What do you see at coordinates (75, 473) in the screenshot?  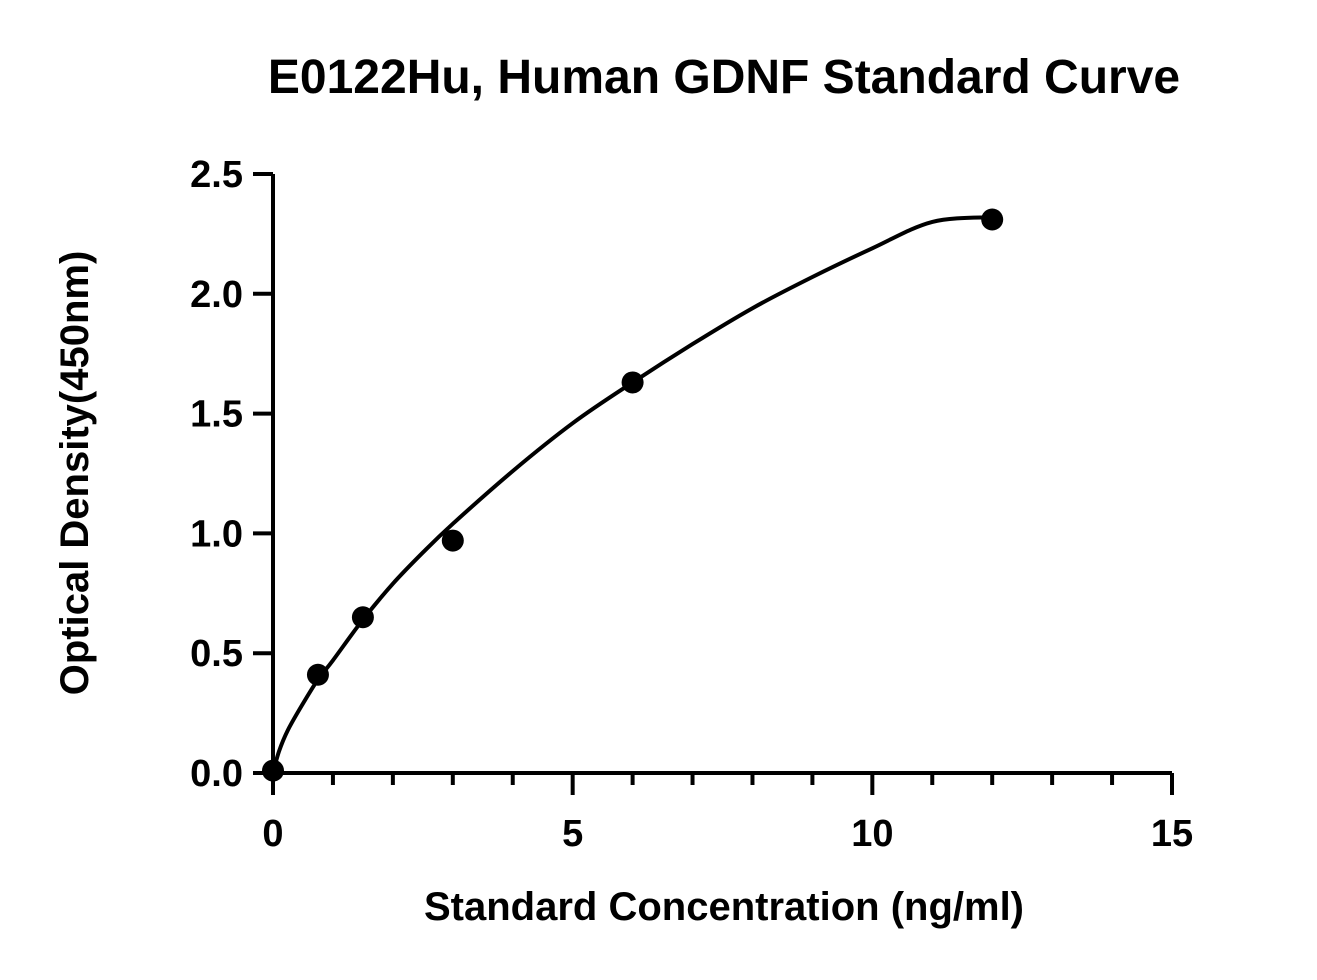 I see `y-axis-label: Optical Density(450nm)` at bounding box center [75, 473].